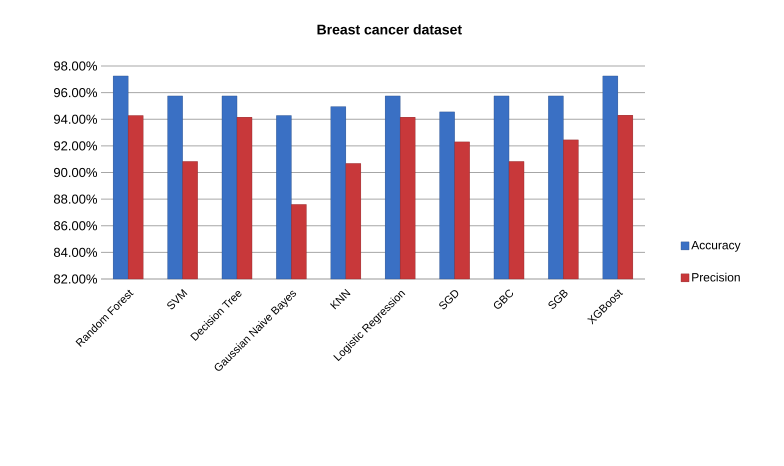 The height and width of the screenshot is (466, 784). What do you see at coordinates (389, 29) in the screenshot?
I see `chart-title: Breast cancer dataset` at bounding box center [389, 29].